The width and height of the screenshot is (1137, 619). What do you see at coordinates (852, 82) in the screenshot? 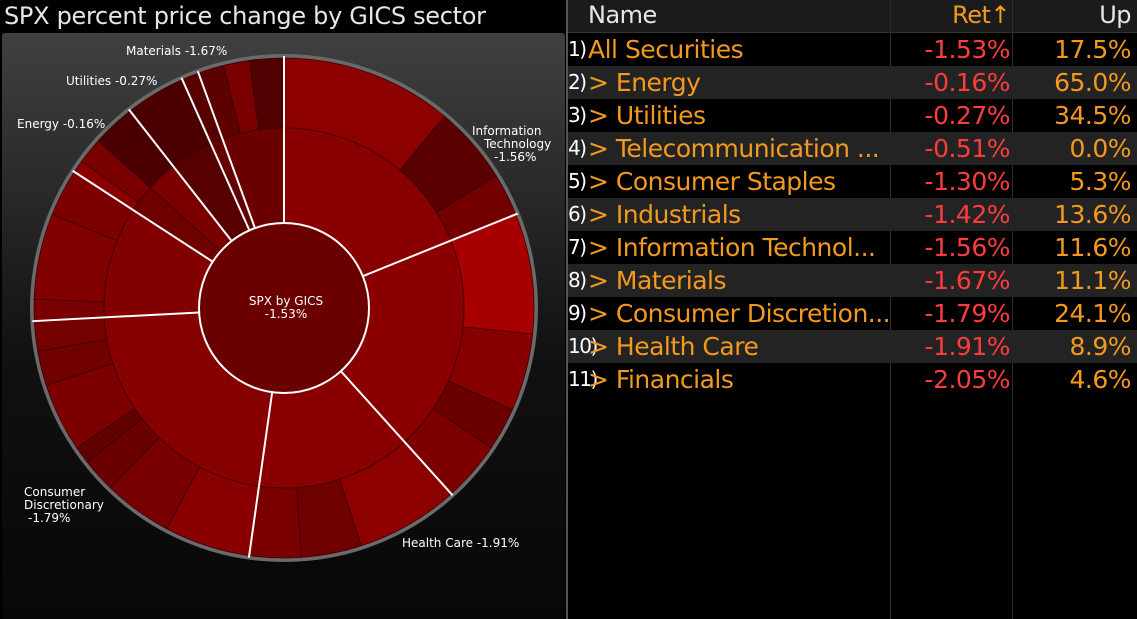
I see `table-row: 2) > Energy -0.16% 65.0%` at bounding box center [852, 82].